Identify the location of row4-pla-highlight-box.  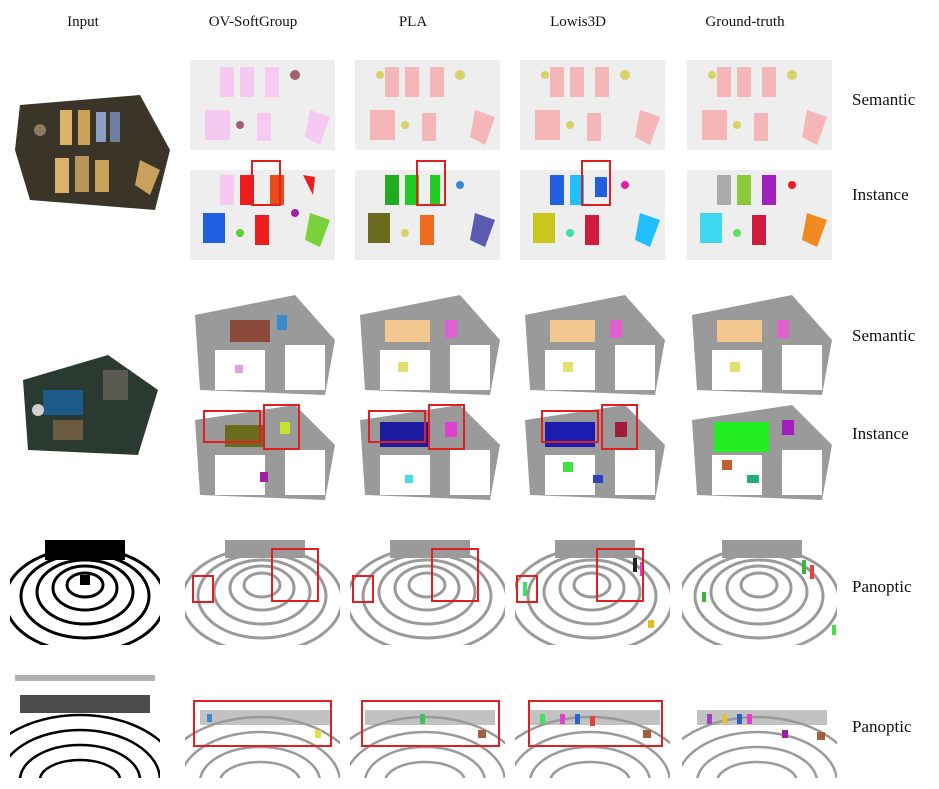
(430, 723).